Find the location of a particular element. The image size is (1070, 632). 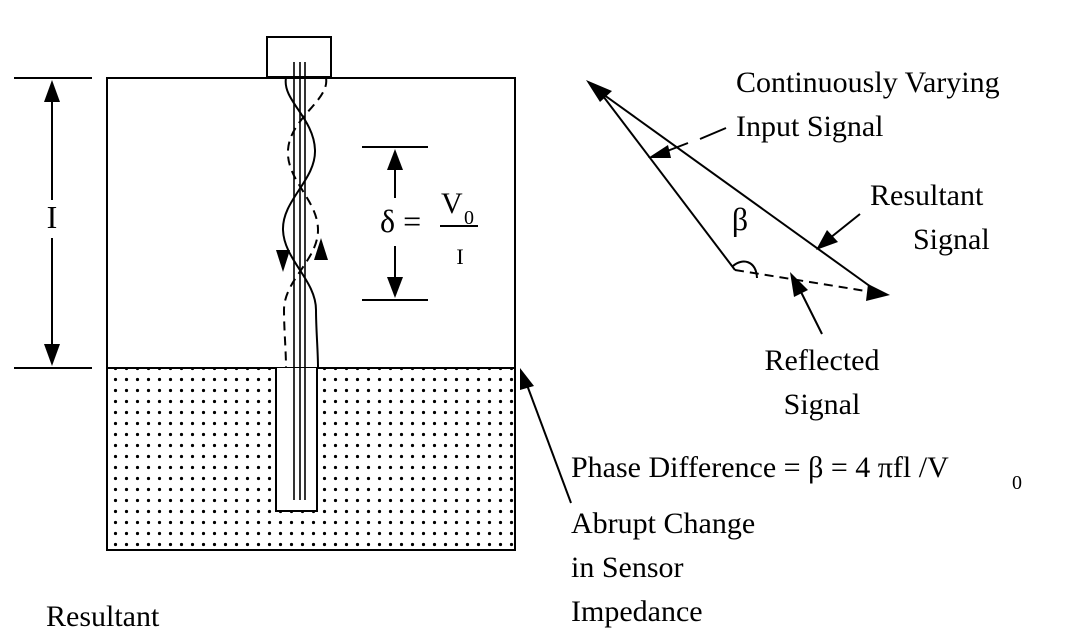

probe is located at coordinates (299, 274).